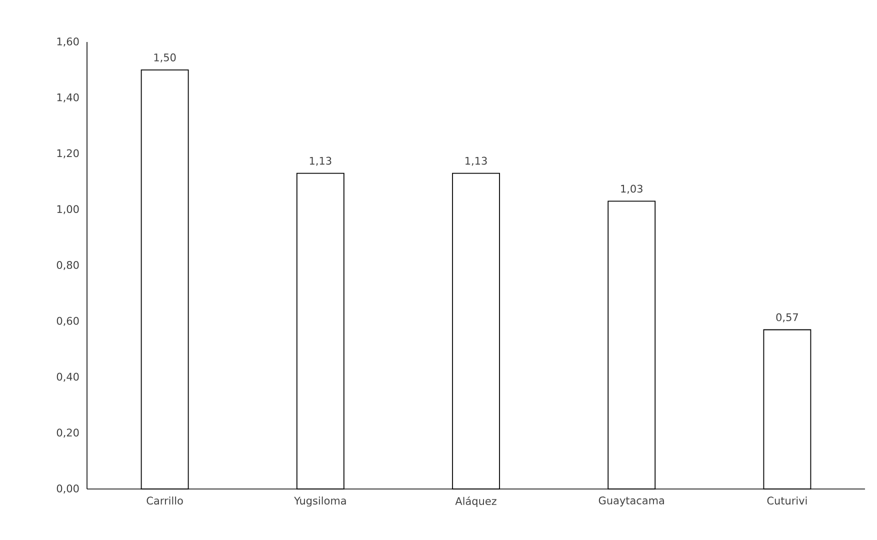 Image resolution: width=877 pixels, height=540 pixels. Describe the element at coordinates (67, 321) in the screenshot. I see `y-tick-label: 0,60` at that location.